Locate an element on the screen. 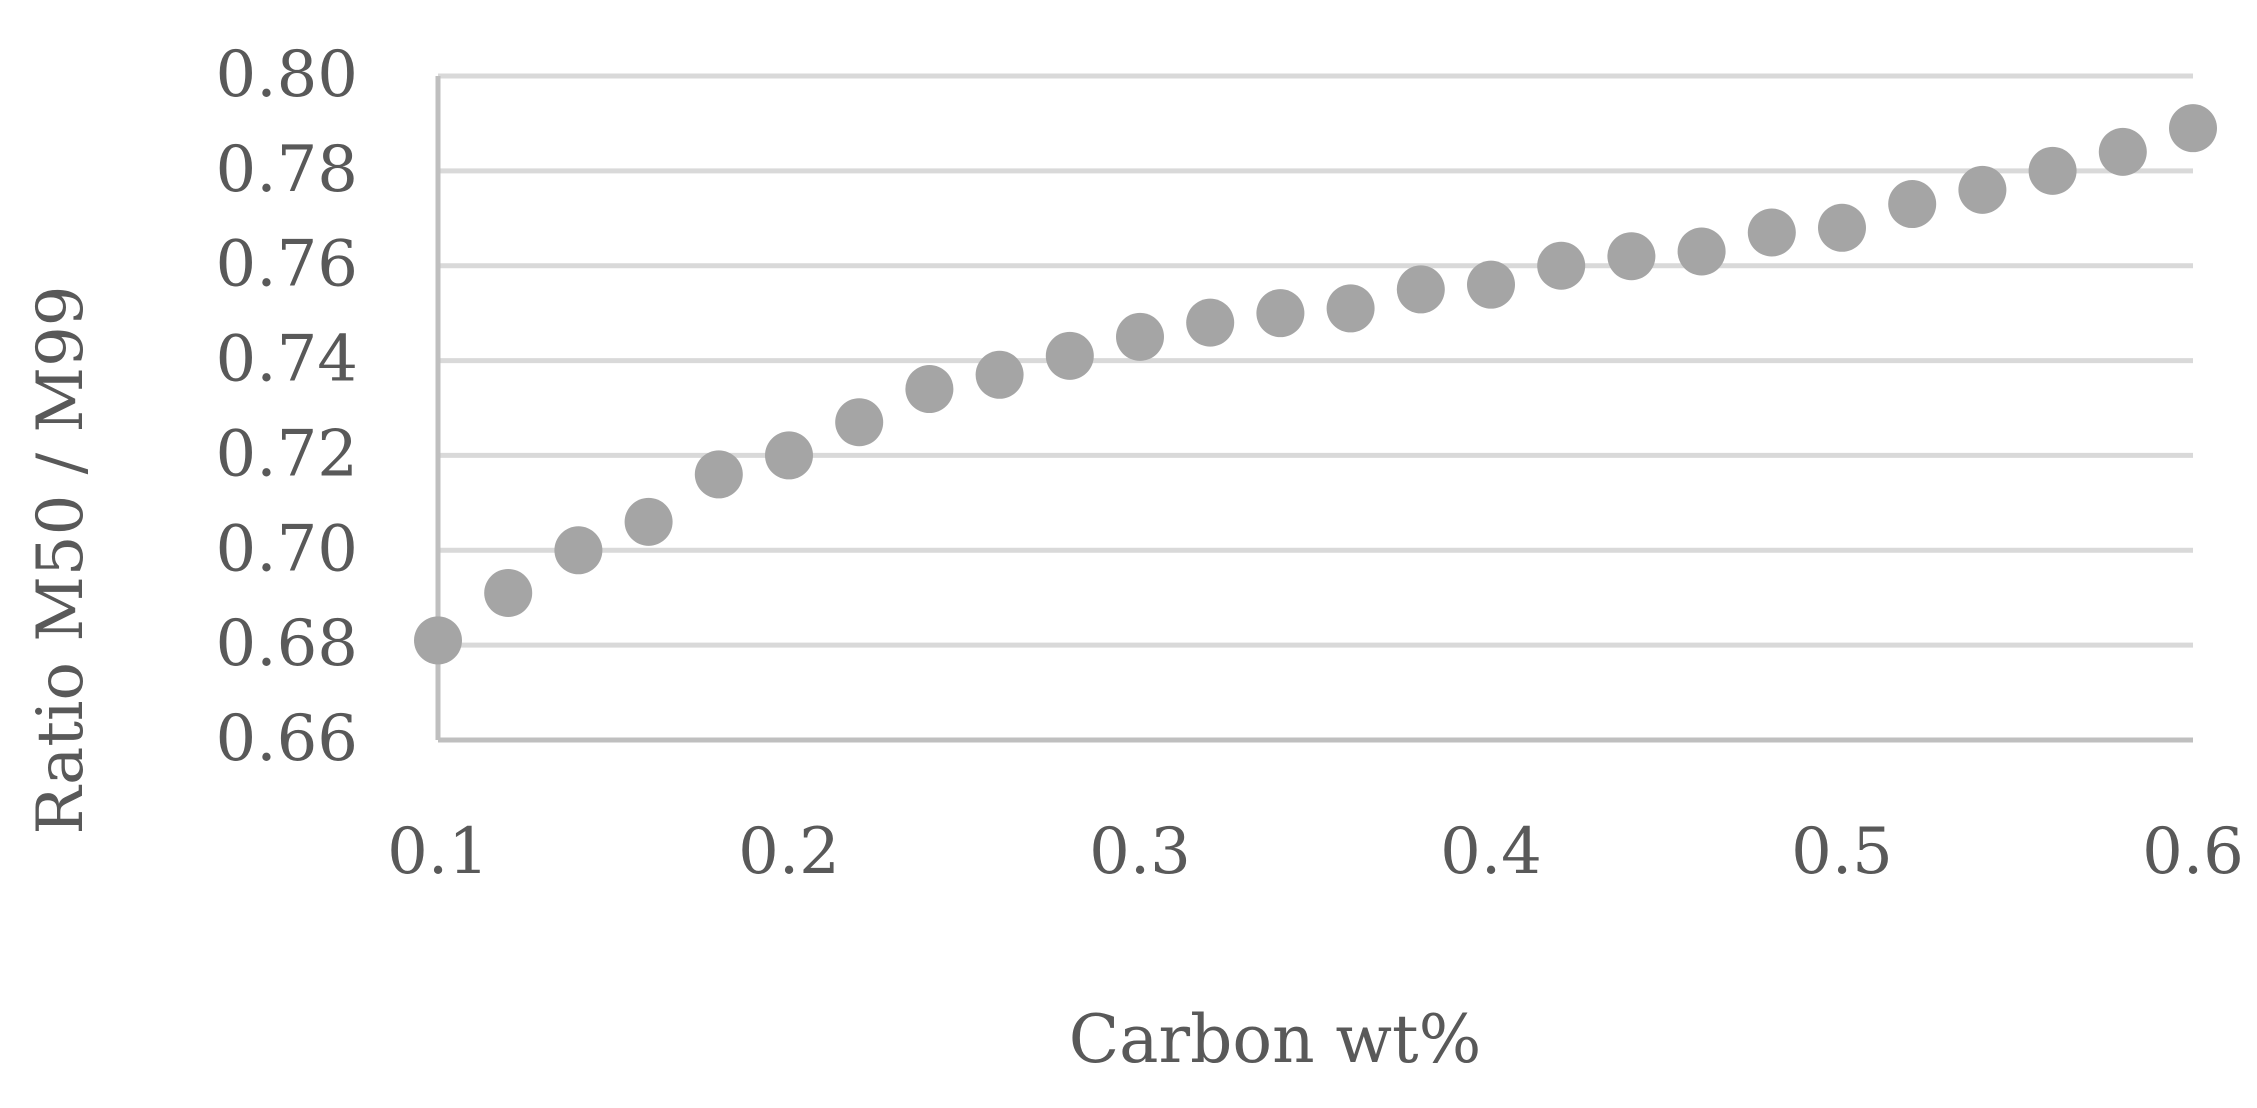  x-tick-labels: 0.1 0.2 0.3 0.4 0.5 0.6 is located at coordinates (1315, 852).